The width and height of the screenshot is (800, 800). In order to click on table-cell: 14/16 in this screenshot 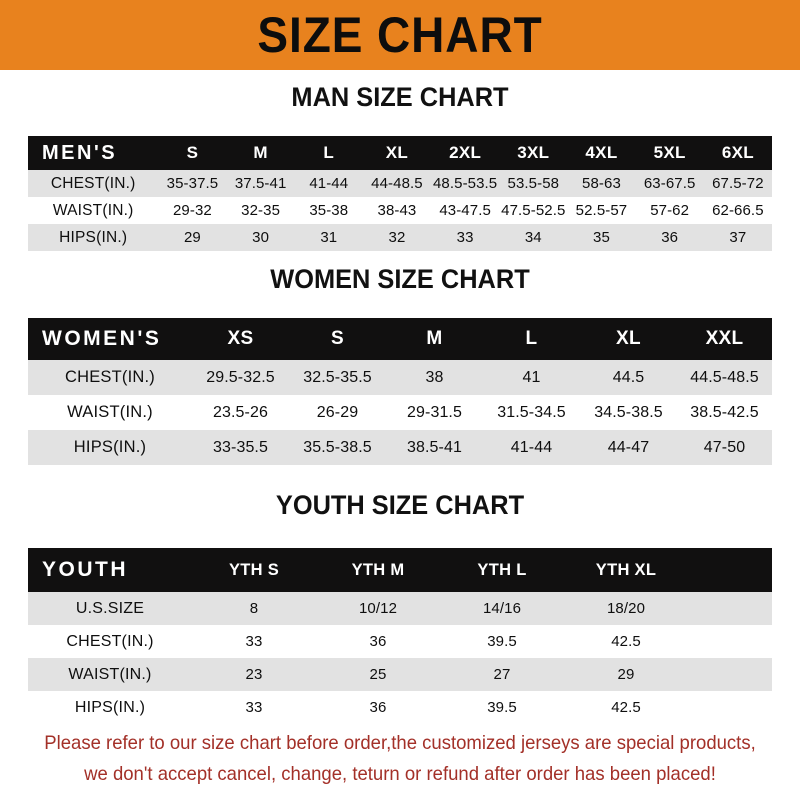, I will do `click(502, 608)`.